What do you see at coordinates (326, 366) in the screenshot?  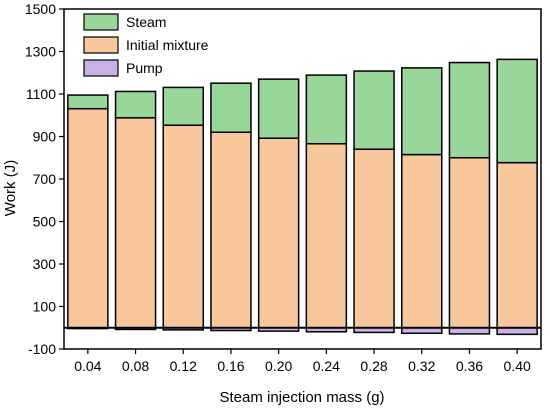 I see `x-tick-label: 0.24` at bounding box center [326, 366].